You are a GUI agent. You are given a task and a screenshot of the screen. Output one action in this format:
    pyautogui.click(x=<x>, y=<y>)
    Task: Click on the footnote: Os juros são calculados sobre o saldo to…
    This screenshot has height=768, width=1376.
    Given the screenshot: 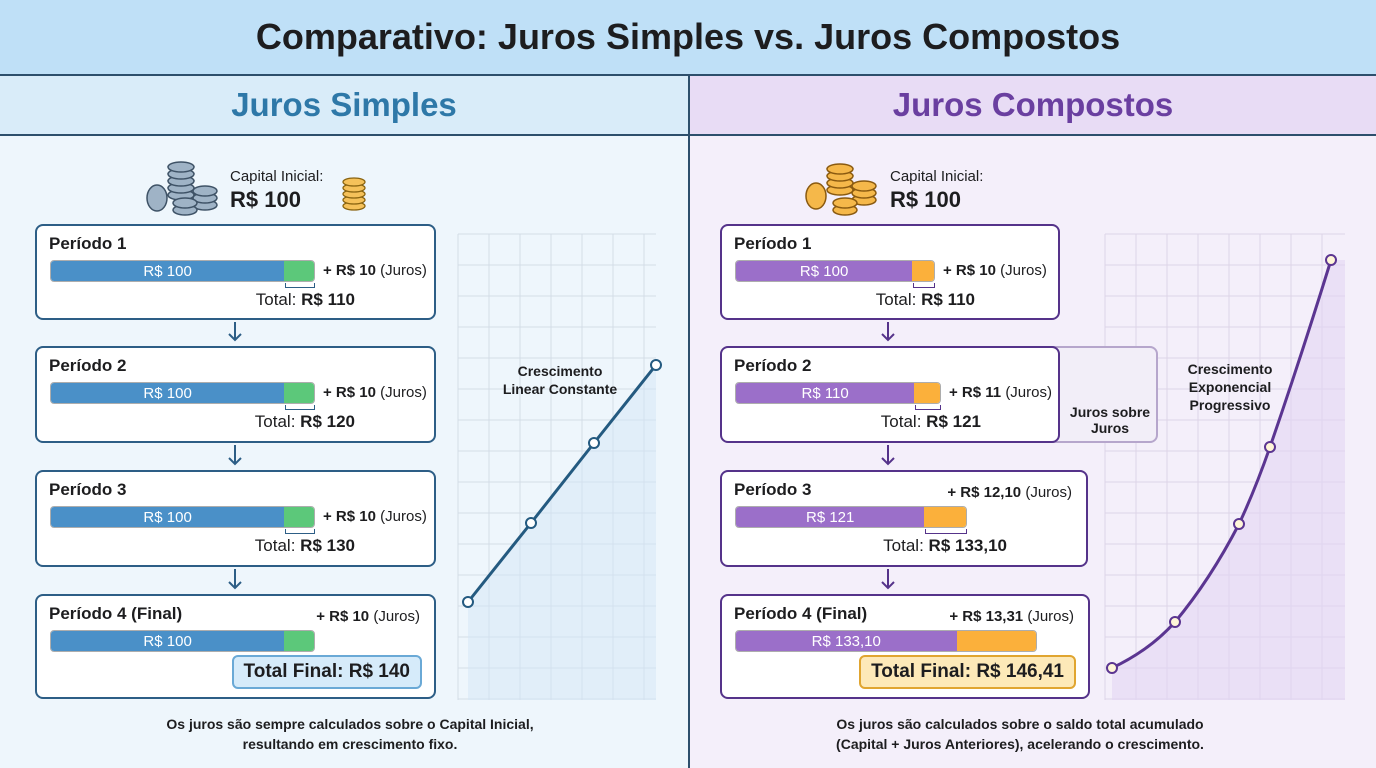 What is the action you would take?
    pyautogui.click(x=1020, y=734)
    